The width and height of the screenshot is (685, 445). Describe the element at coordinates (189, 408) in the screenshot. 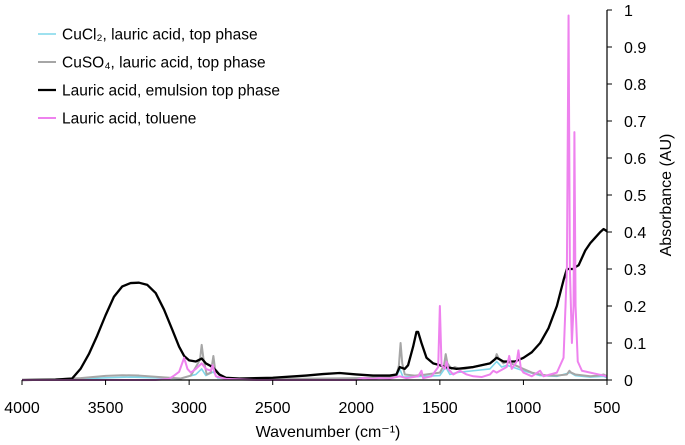

I see `x-tick-label: 3000` at that location.